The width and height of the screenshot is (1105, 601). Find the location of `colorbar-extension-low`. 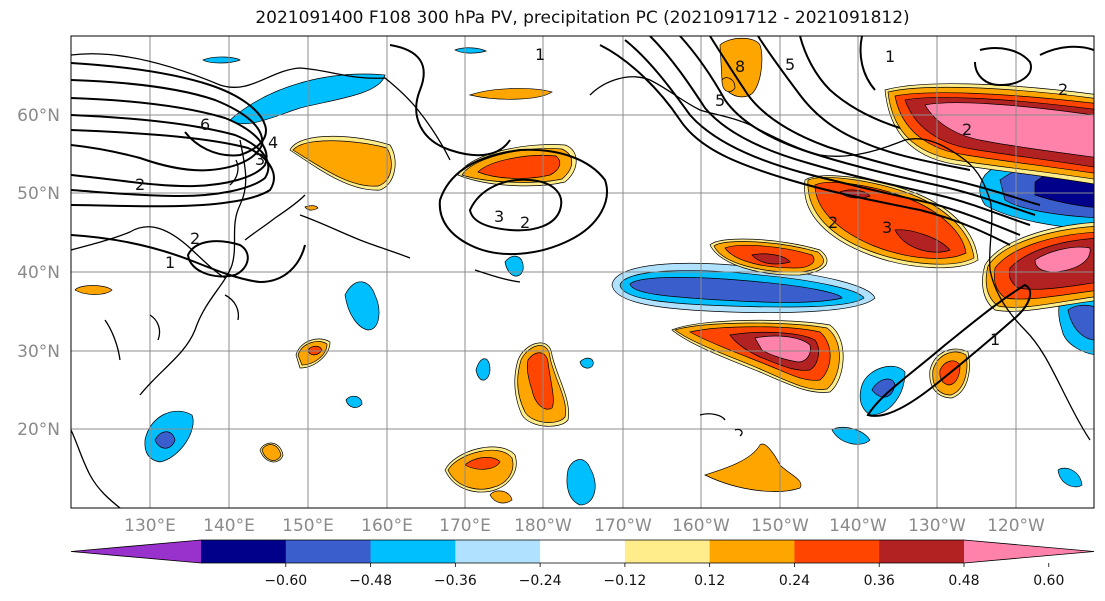

colorbar-extension-low is located at coordinates (136, 551).